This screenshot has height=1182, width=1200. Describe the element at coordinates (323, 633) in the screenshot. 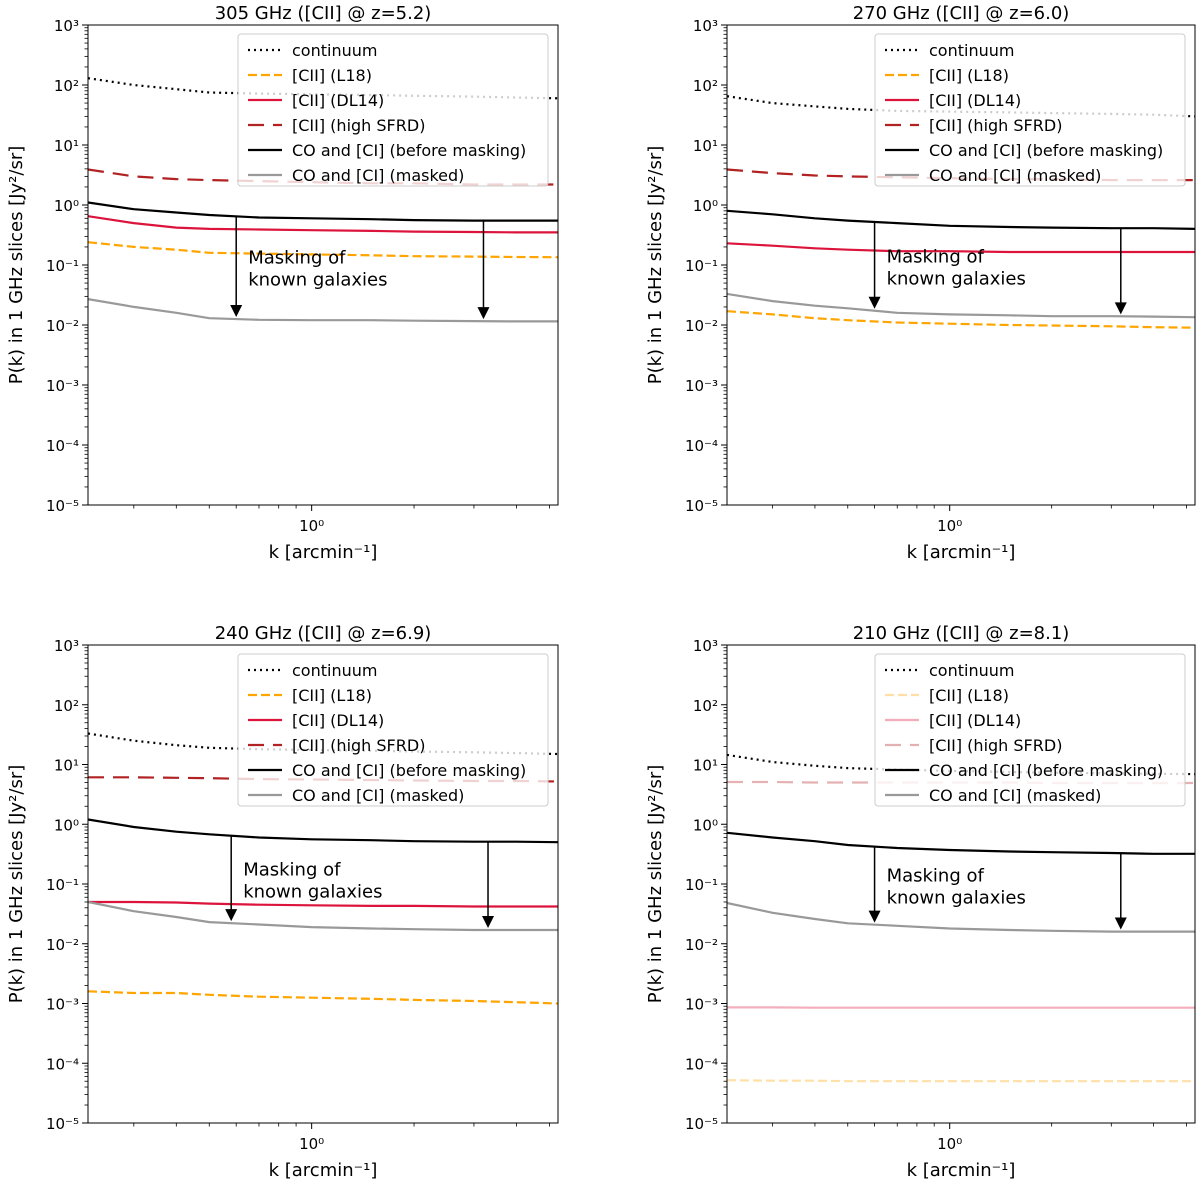

I see `chart-title: 240 GHz ([CII] @ z=6.9)` at that location.